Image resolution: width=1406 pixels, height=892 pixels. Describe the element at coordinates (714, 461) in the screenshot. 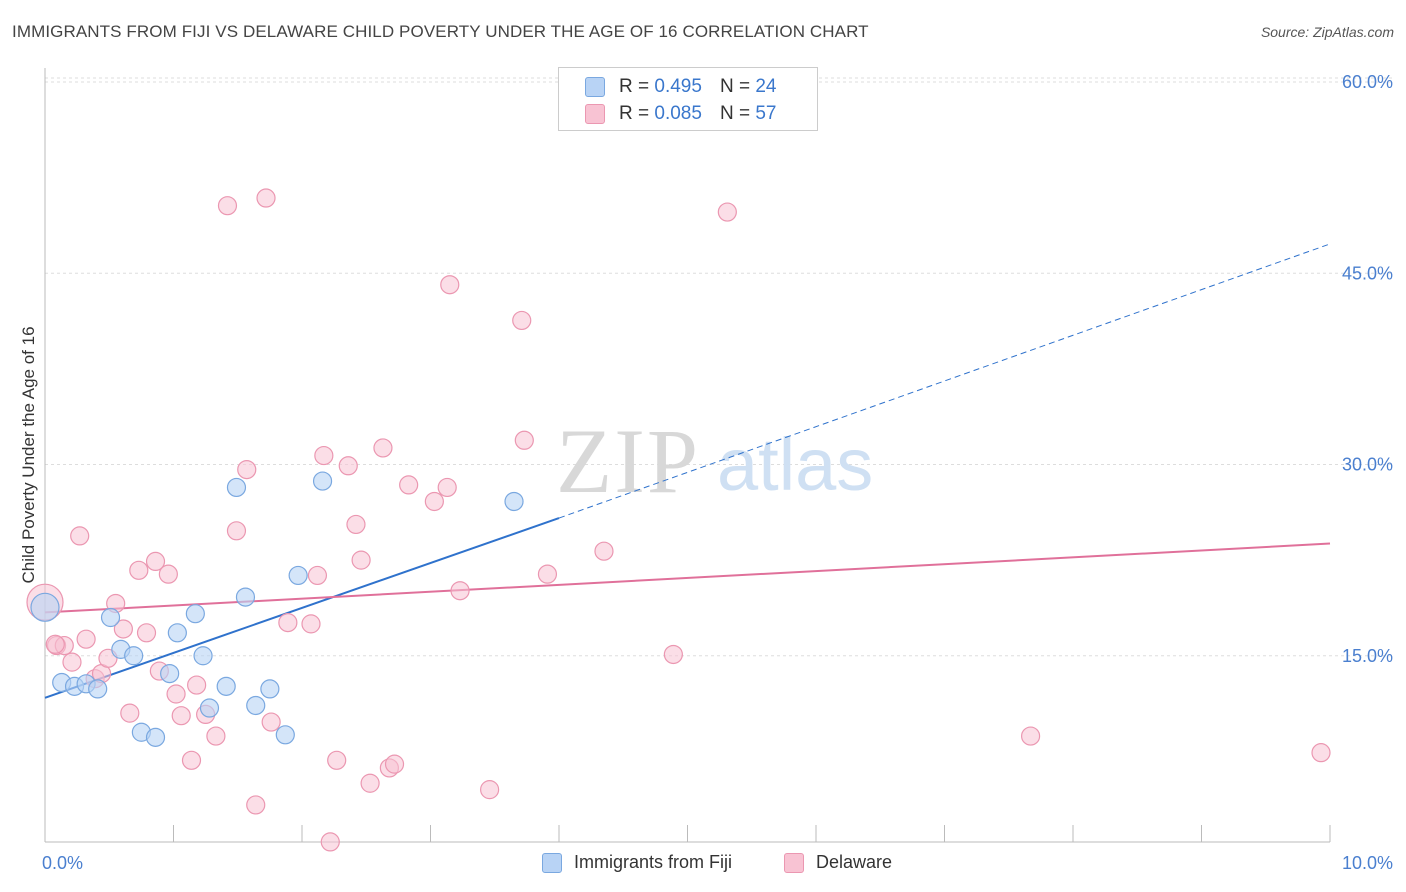

I see `watermark: ZIP atlas` at that location.